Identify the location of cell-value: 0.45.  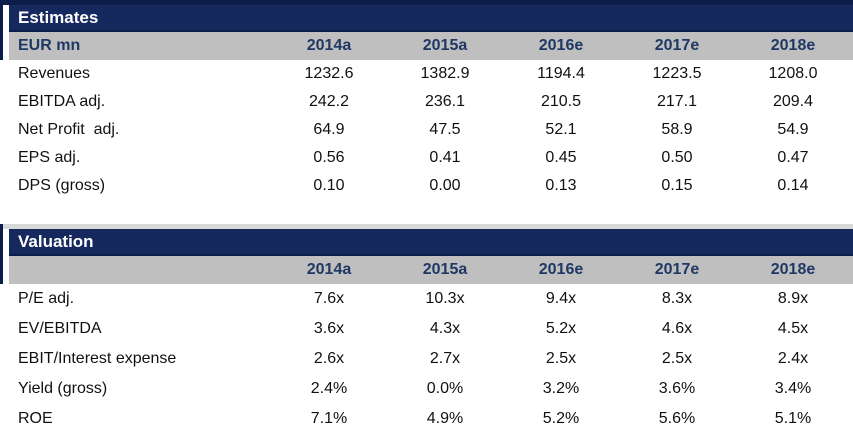
(561, 157).